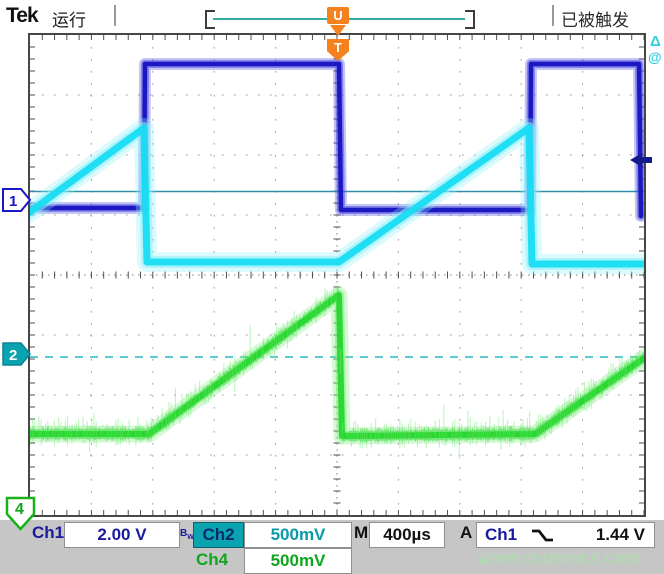 The image size is (664, 574). I want to click on tek-logo: Tek, so click(22, 15).